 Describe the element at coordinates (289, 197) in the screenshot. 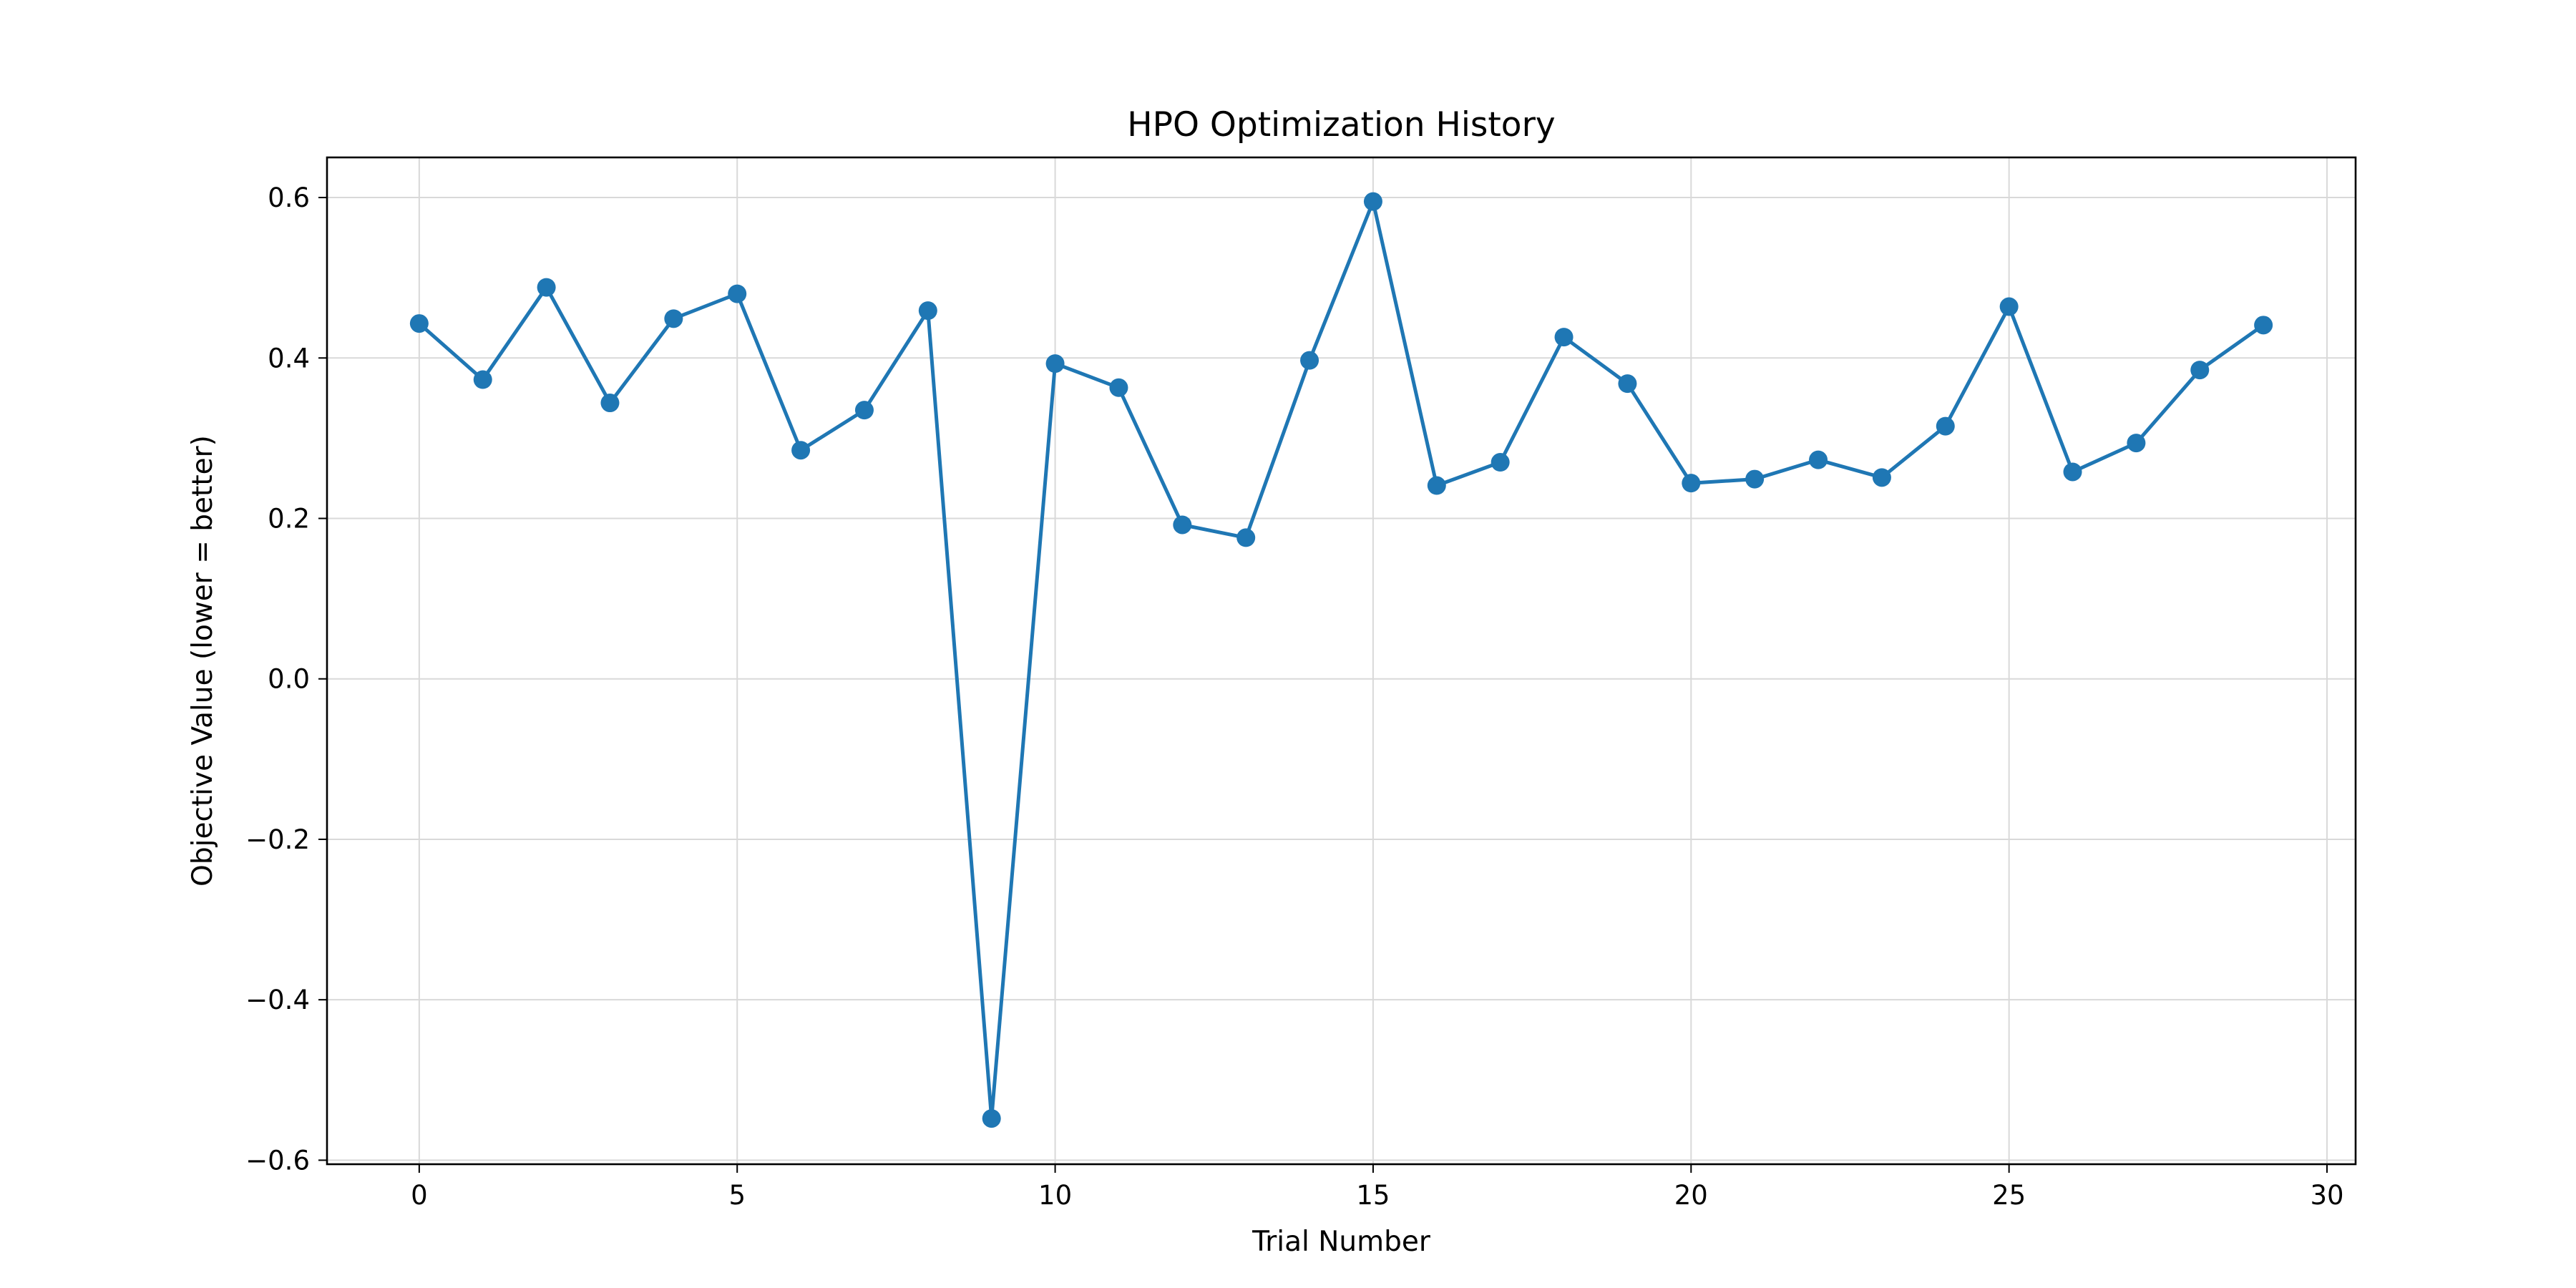

I see `y-tick-label: 0.6` at that location.